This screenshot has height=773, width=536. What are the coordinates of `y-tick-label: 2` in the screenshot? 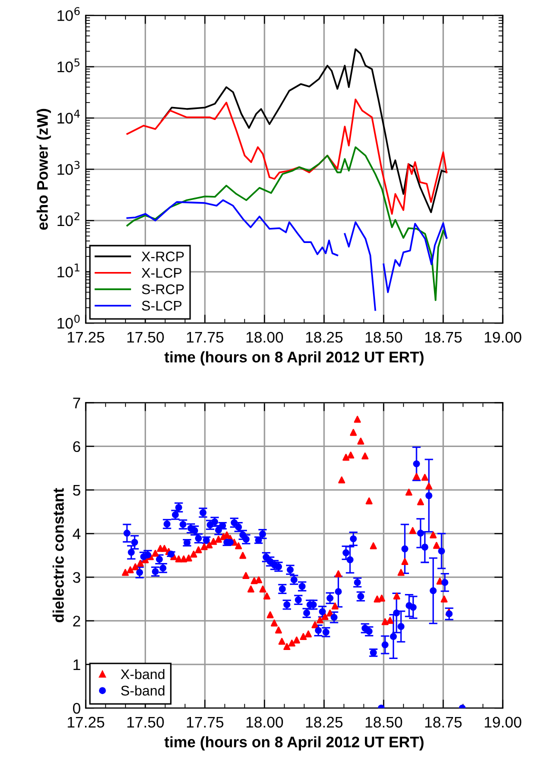 It's located at (76, 621).